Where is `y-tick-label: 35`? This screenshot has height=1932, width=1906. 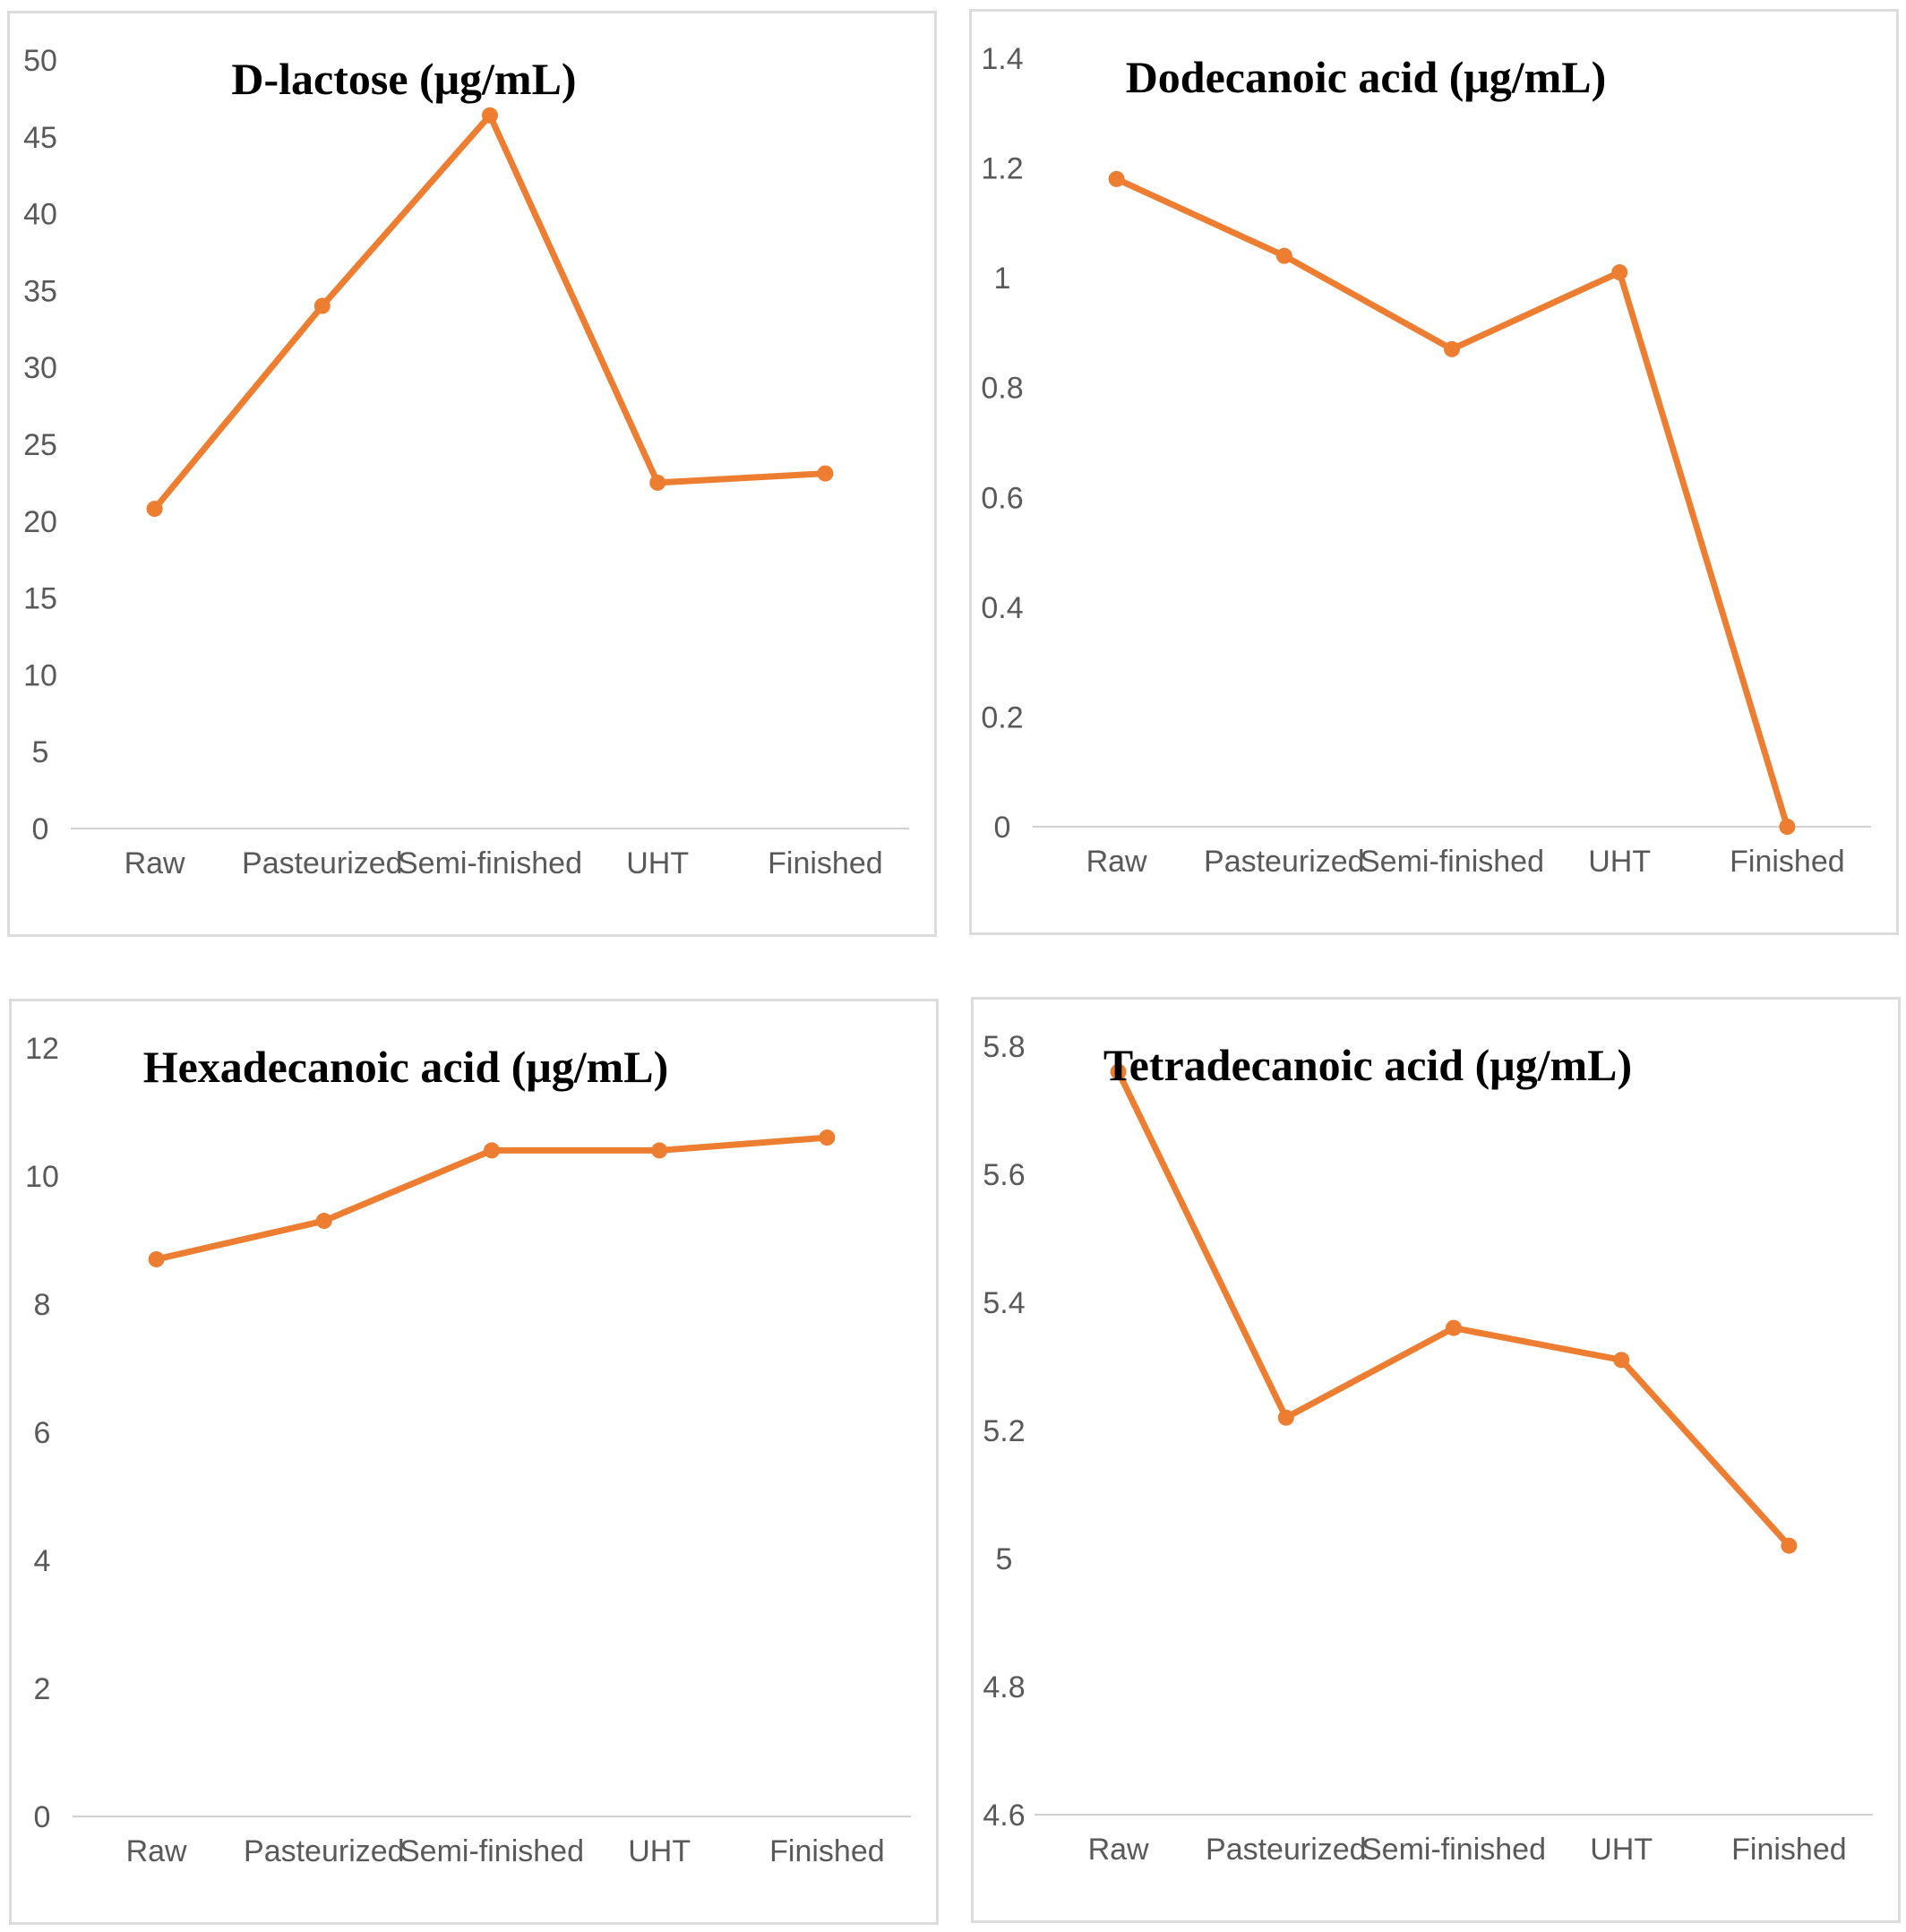 y-tick-label: 35 is located at coordinates (40, 291).